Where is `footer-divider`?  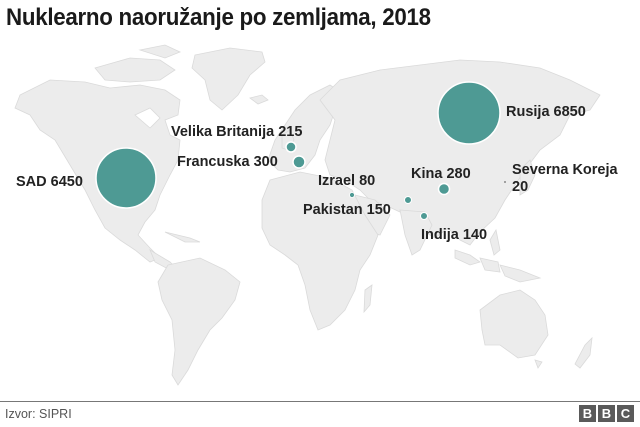 footer-divider is located at coordinates (320, 401).